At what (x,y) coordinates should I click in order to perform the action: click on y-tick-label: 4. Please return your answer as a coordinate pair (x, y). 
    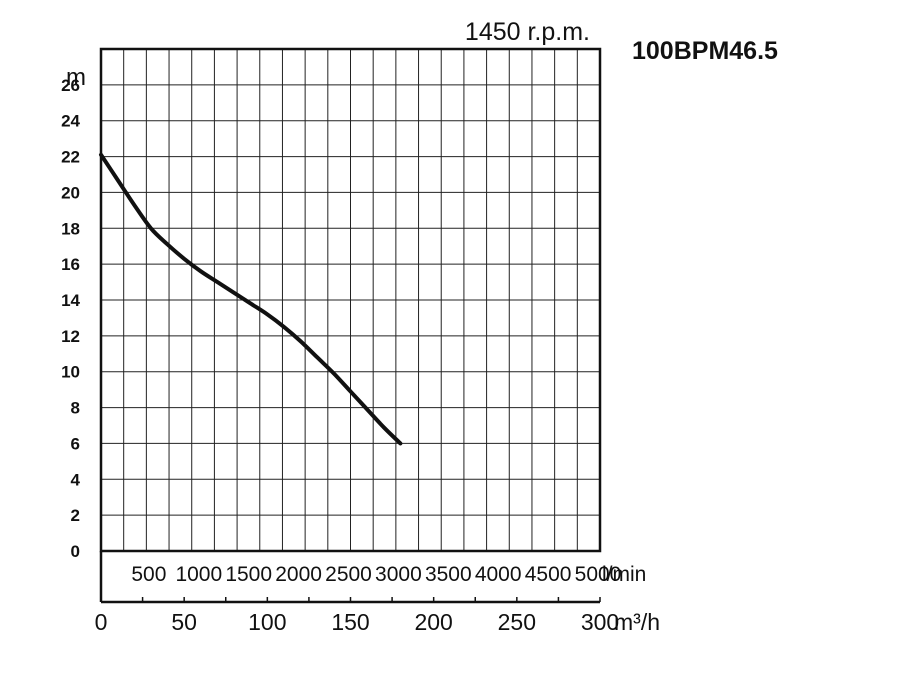
    Looking at the image, I should click on (76, 479).